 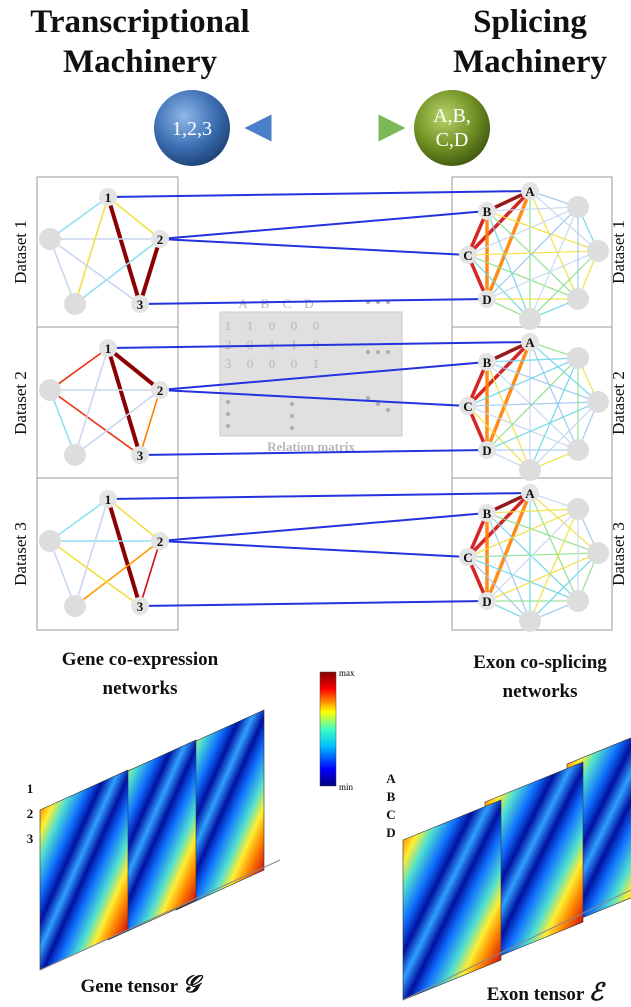 I want to click on dataset-label: Dataset 1, so click(x=618, y=252).